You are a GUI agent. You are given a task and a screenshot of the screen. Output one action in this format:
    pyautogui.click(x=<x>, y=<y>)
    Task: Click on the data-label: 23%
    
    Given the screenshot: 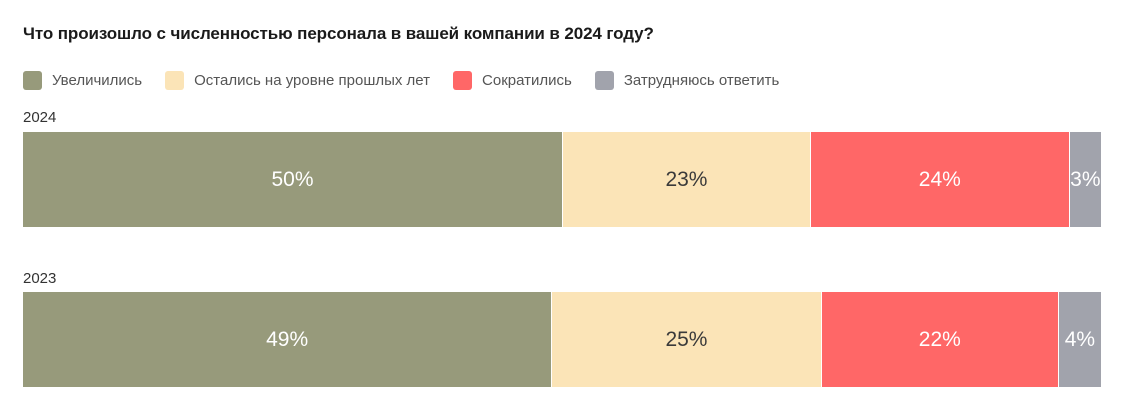 What is the action you would take?
    pyautogui.click(x=686, y=179)
    